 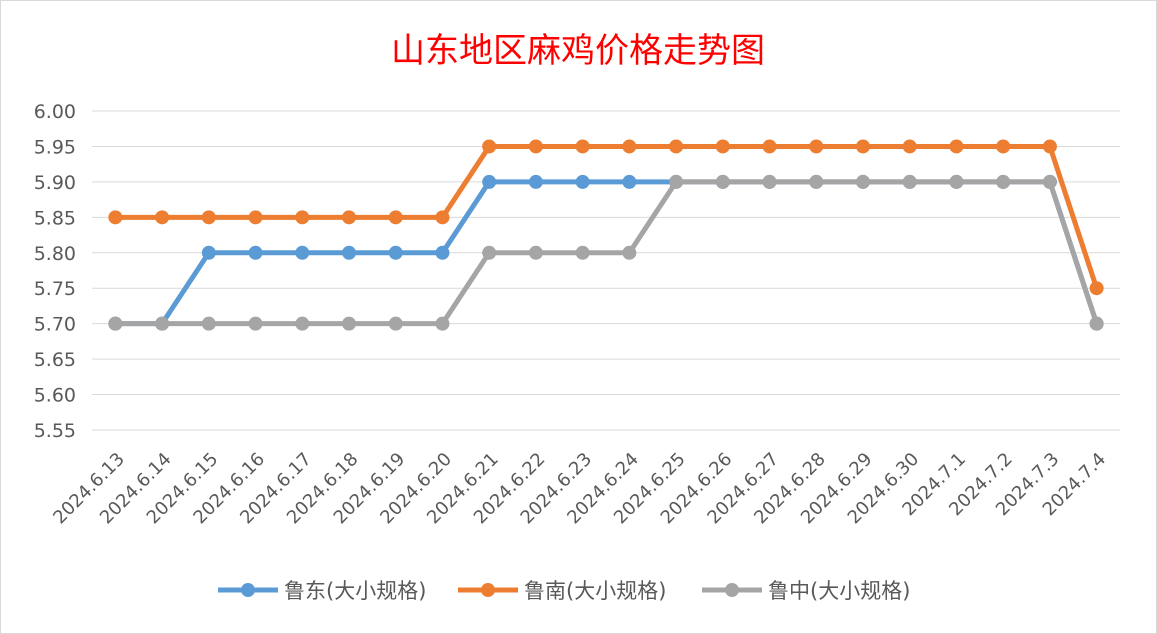 What do you see at coordinates (55, 183) in the screenshot?
I see `y-tick-label: 5.90` at bounding box center [55, 183].